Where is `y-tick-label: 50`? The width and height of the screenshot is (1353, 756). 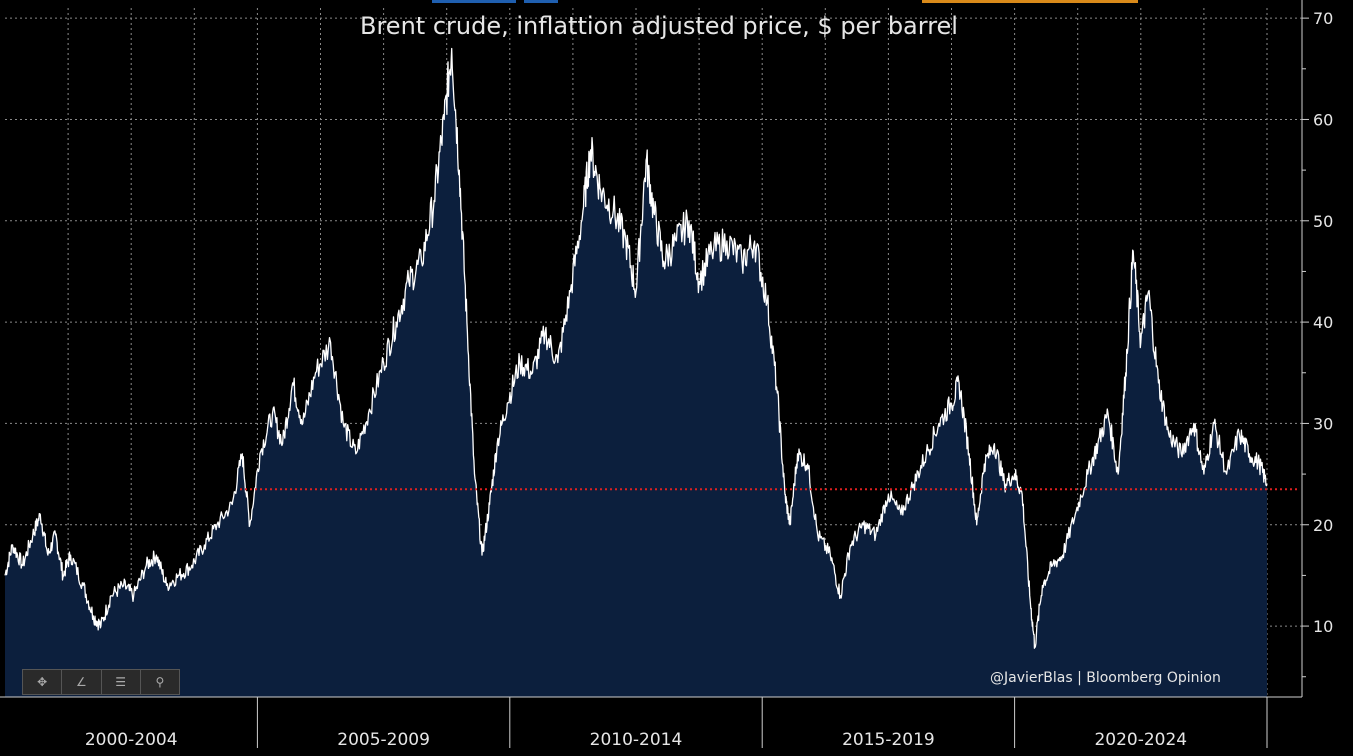
y-tick-label: 50 is located at coordinates (1323, 221).